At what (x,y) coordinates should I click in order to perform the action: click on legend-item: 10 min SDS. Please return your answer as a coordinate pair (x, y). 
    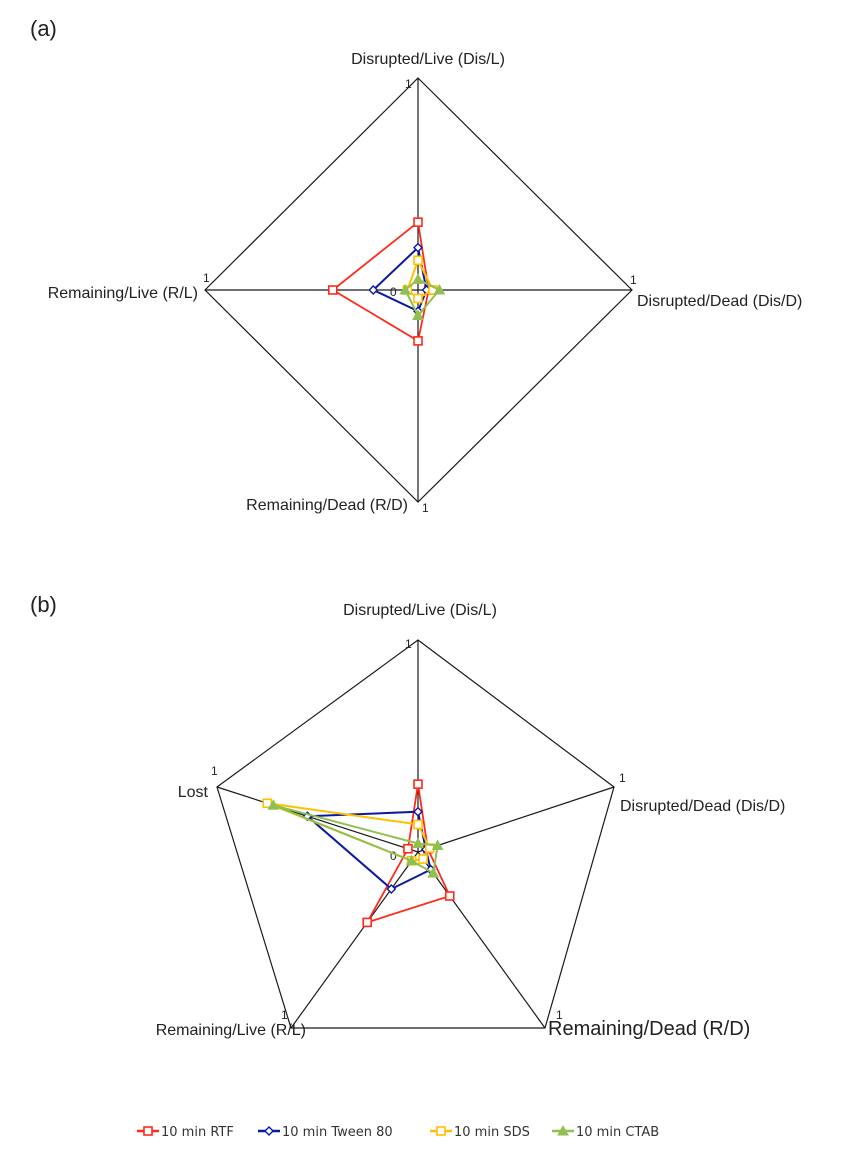
    Looking at the image, I should click on (480, 1132).